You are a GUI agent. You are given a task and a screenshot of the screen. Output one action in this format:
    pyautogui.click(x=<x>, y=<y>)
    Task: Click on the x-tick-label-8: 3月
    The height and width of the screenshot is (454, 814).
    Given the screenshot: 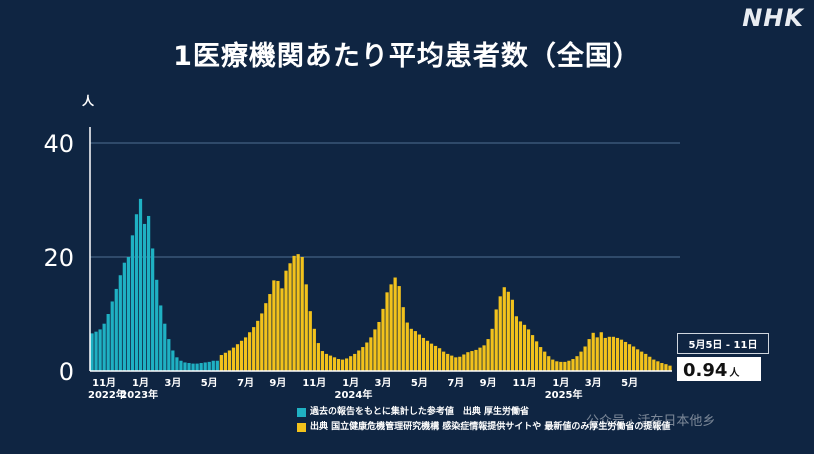 What is the action you would take?
    pyautogui.click(x=383, y=383)
    